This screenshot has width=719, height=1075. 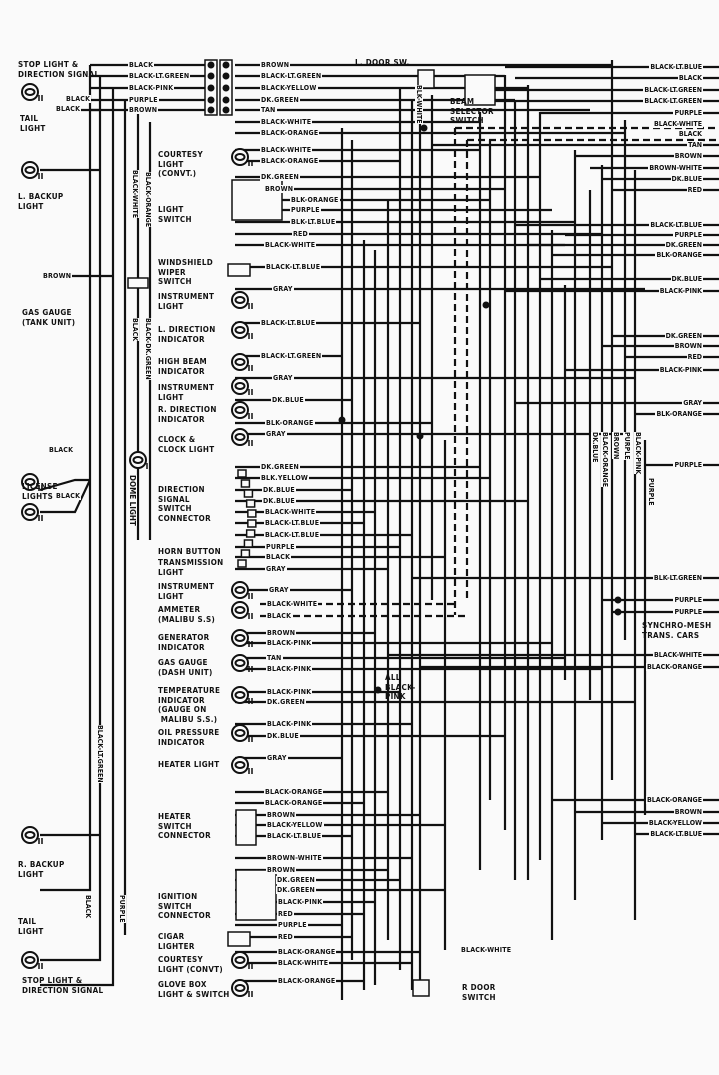 I want to click on synchro-mesh-label: SYNCHRO-MESH TRANS. CARS, so click(x=677, y=630).